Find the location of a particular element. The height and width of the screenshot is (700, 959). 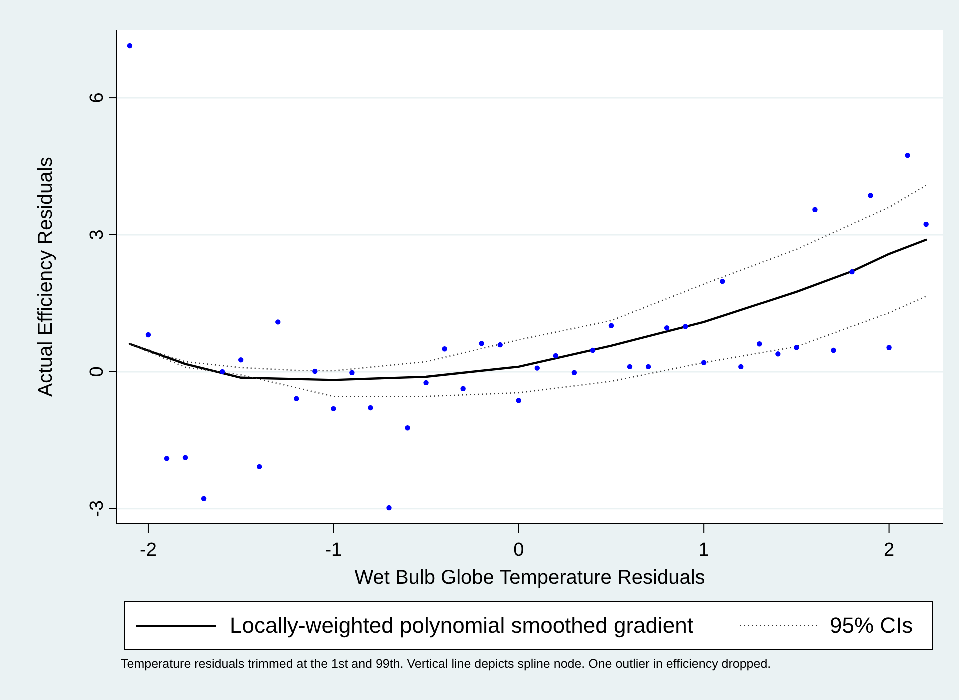

x-tick-label: 2 is located at coordinates (889, 550).